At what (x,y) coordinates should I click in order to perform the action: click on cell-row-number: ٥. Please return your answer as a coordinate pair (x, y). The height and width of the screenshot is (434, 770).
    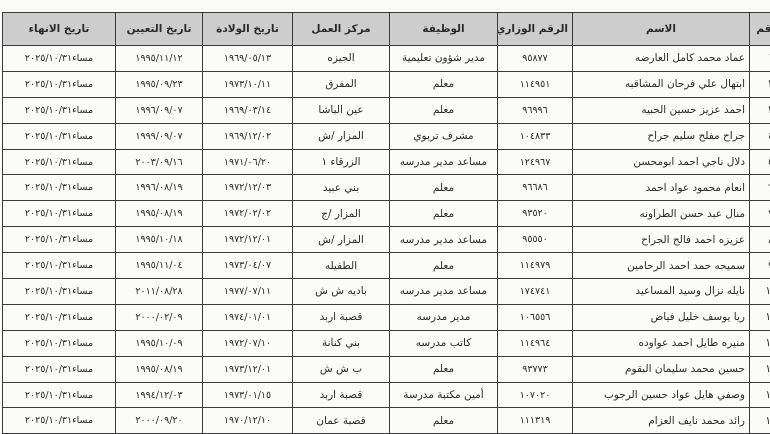
    Looking at the image, I should click on (760, 162).